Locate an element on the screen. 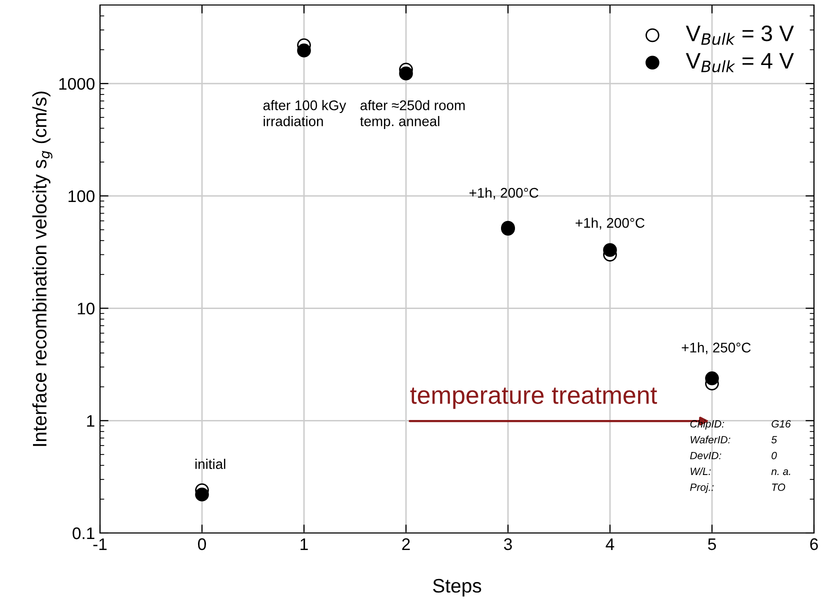  annotation: Proj.: is located at coordinates (702, 488).